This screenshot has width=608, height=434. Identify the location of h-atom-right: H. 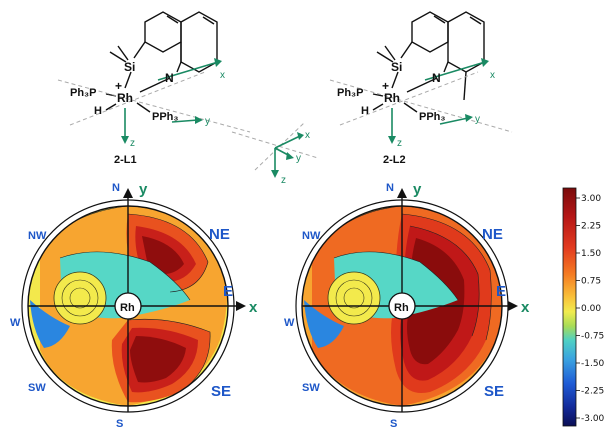
(365, 111).